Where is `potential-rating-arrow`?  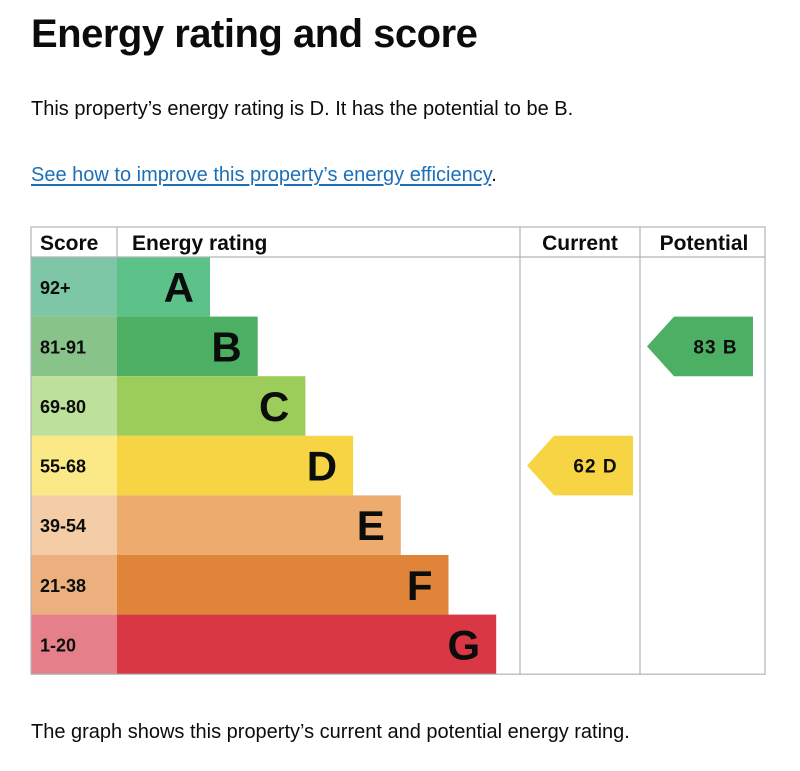
potential-rating-arrow is located at coordinates (700, 346).